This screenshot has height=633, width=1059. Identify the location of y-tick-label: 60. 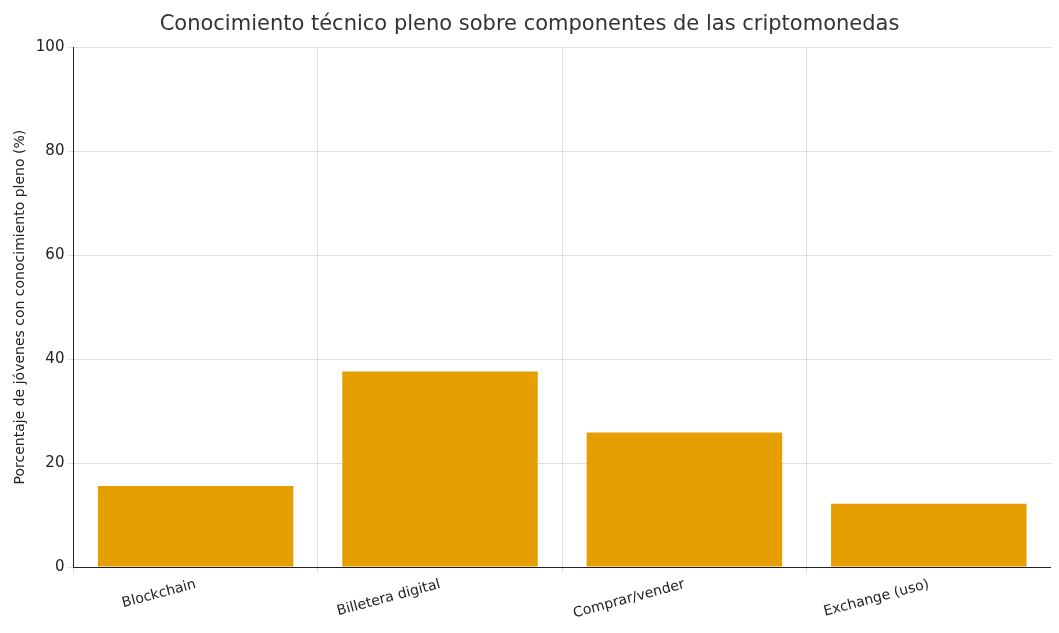
(55, 254).